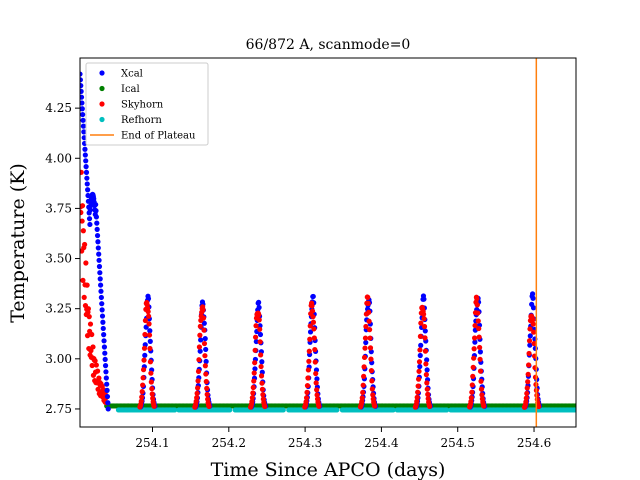 Image resolution: width=640 pixels, height=480 pixels. What do you see at coordinates (142, 105) in the screenshot?
I see `legend-label: Skyhorn` at bounding box center [142, 105].